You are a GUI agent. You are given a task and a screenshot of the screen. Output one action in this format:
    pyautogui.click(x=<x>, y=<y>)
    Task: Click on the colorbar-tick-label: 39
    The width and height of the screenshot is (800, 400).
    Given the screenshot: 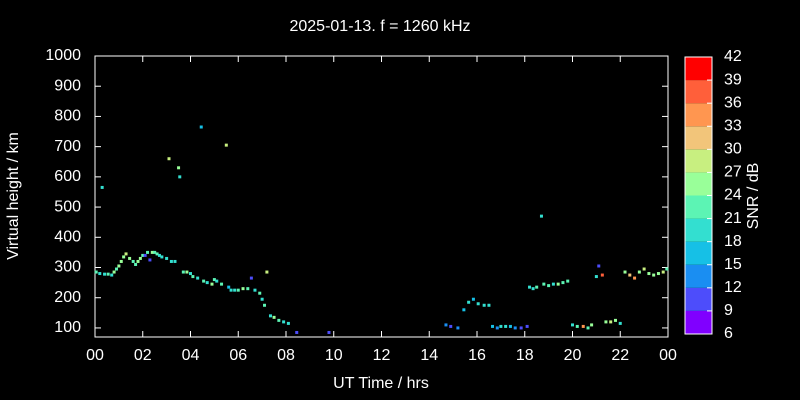 What is the action you would take?
    pyautogui.click(x=733, y=79)
    